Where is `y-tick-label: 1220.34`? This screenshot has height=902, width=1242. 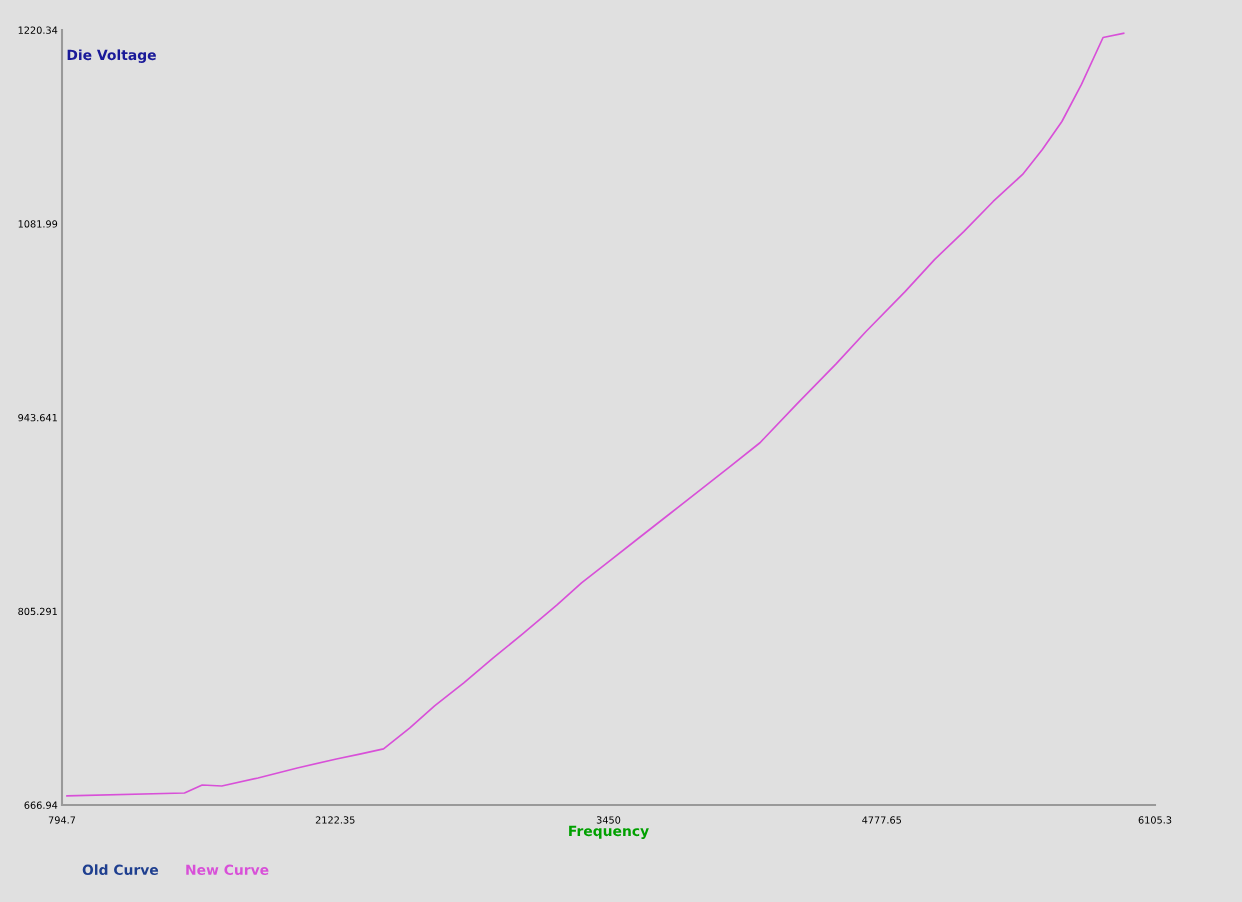 y-tick-label: 1220.34 is located at coordinates (38, 30).